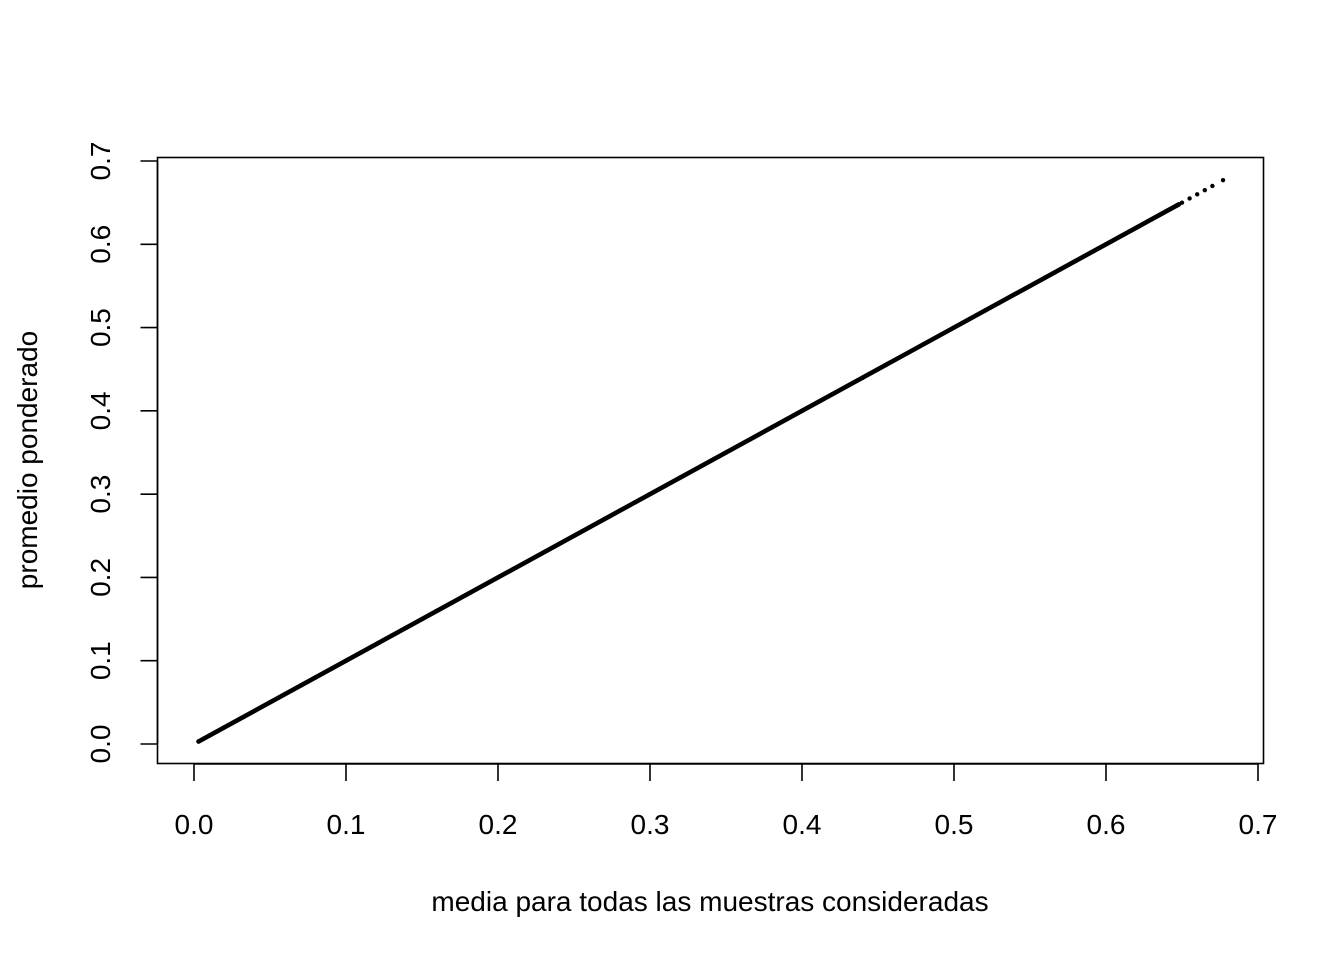 The width and height of the screenshot is (1344, 960). I want to click on x-axis: 0.0 0.1 0.2 0.3 0.4 0.5 0.6 0.7, so click(726, 801).